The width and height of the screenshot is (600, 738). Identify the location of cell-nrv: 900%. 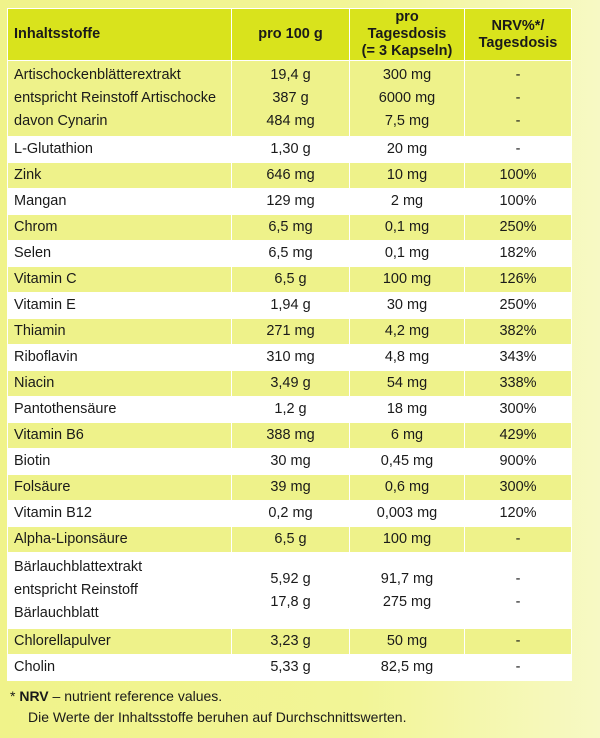
(518, 461).